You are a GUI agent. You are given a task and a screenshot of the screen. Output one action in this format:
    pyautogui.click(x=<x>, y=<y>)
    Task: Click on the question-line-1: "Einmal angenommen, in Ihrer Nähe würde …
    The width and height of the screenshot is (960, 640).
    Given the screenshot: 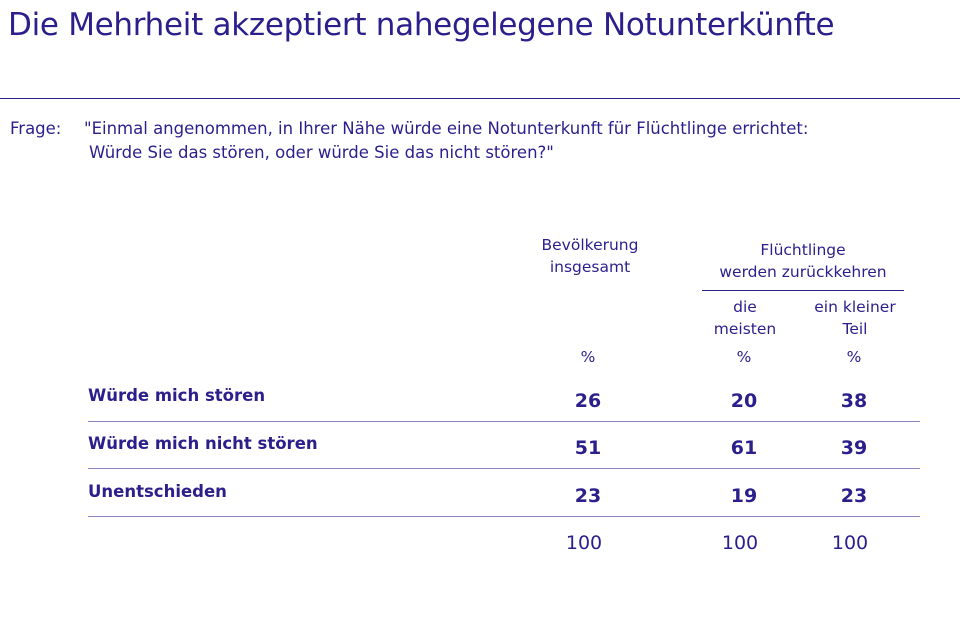 What is the action you would take?
    pyautogui.click(x=446, y=128)
    